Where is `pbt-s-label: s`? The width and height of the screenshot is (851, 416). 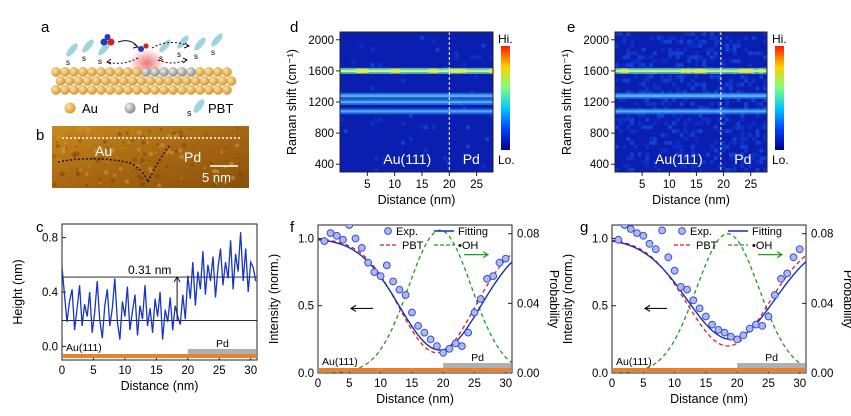 pbt-s-label: s is located at coordinates (161, 58).